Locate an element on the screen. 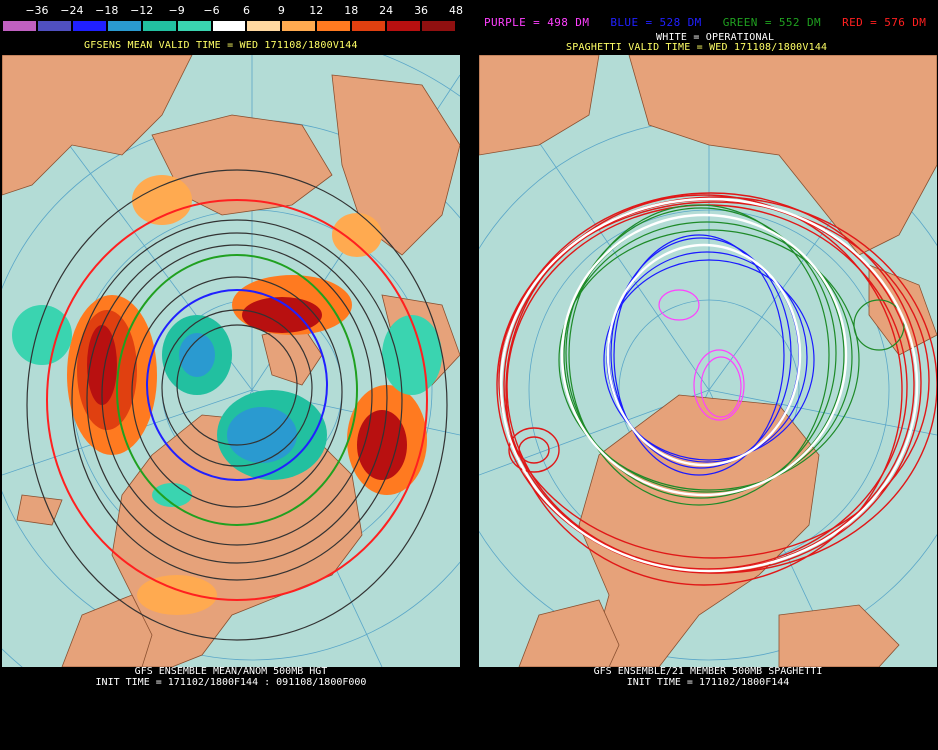 This screenshot has height=750, width=938. right-panel-subtitle: WHITE = OPERATIONAL is located at coordinates (715, 37).